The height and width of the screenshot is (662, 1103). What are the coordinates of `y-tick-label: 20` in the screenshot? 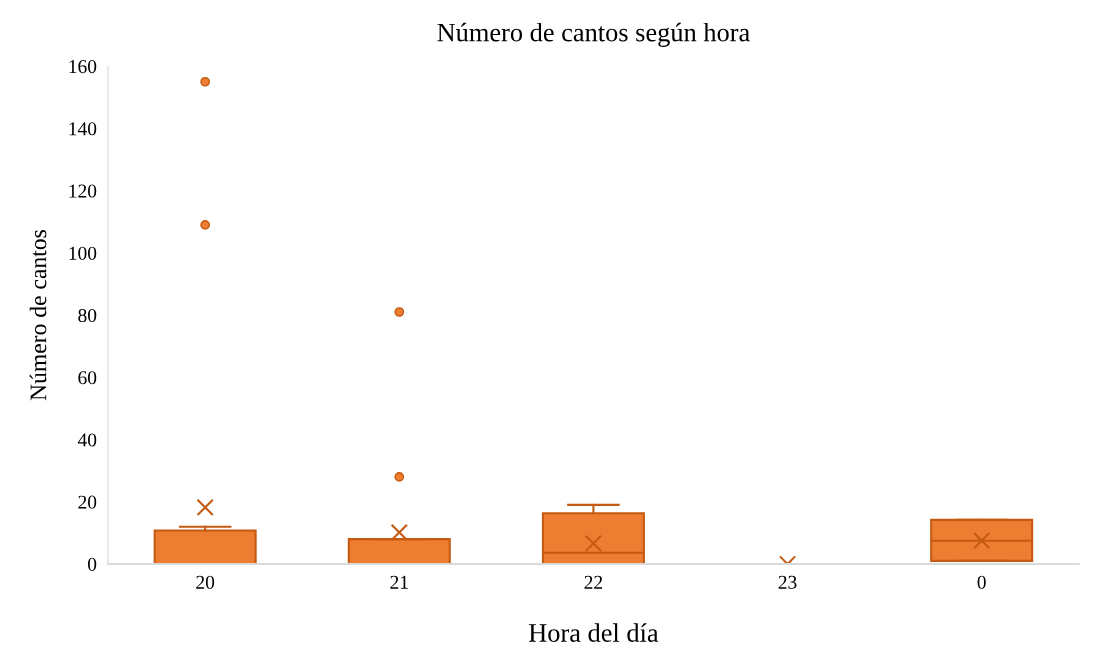 It's located at (87, 502).